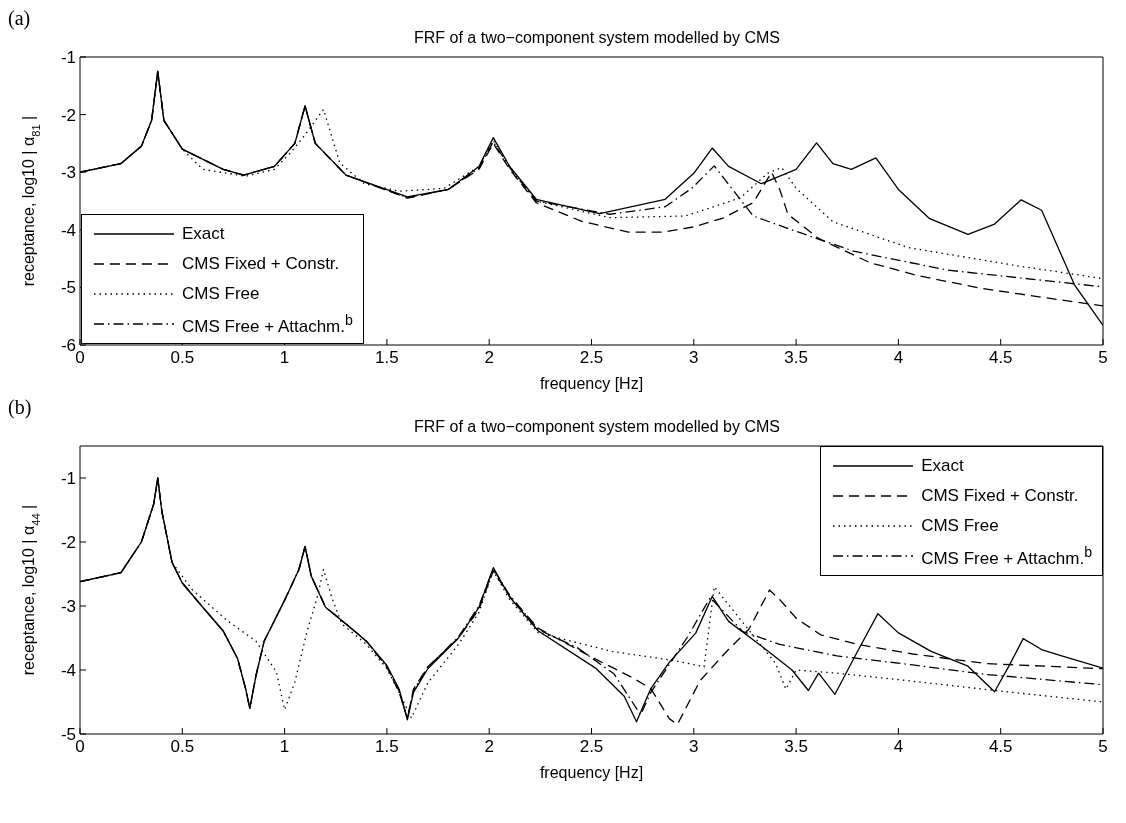 This screenshot has width=1126, height=823. I want to click on text: (a), so click(20, 18).